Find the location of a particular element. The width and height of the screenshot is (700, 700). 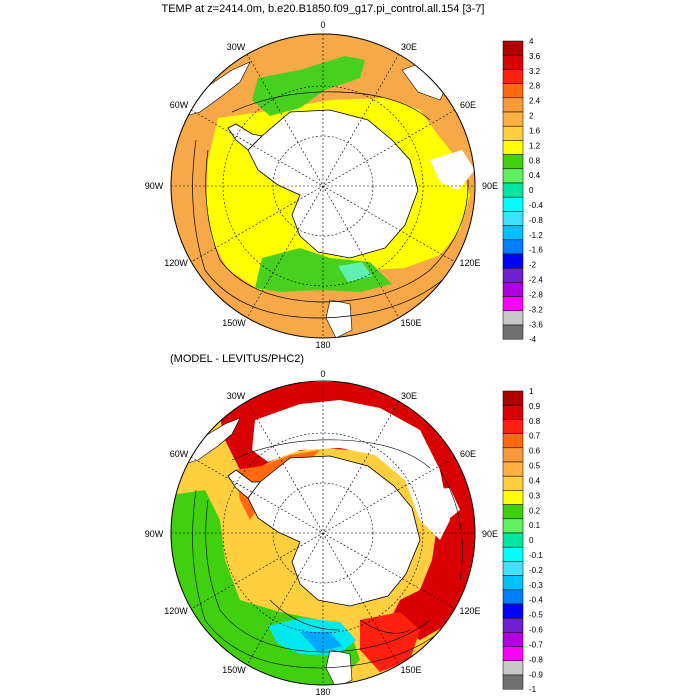

bottom-map-seaice-east is located at coordinates (440, 507).